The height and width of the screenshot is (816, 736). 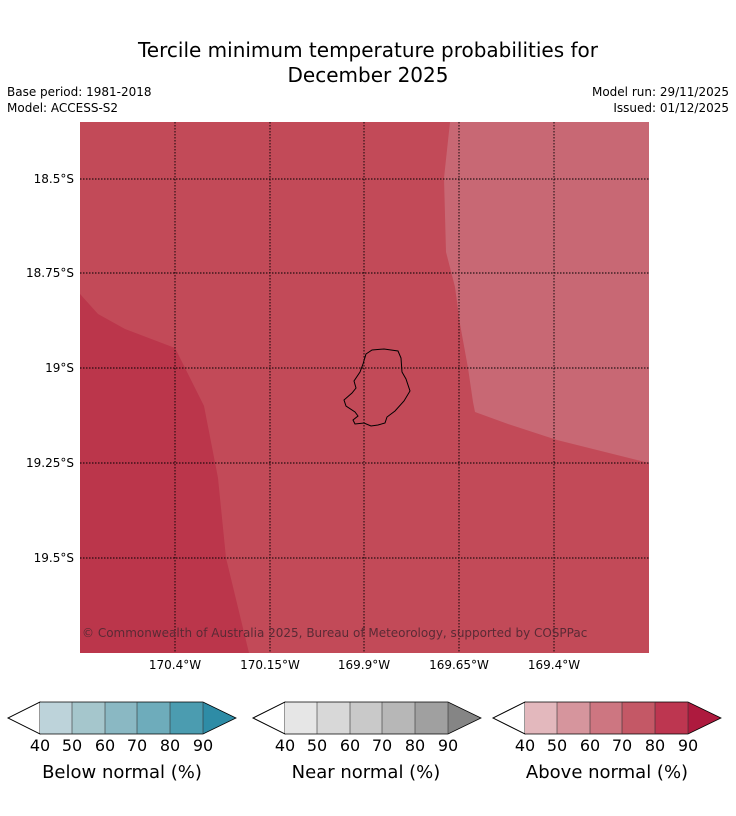 What do you see at coordinates (50, 273) in the screenshot?
I see `lat-label: 18.75°S` at bounding box center [50, 273].